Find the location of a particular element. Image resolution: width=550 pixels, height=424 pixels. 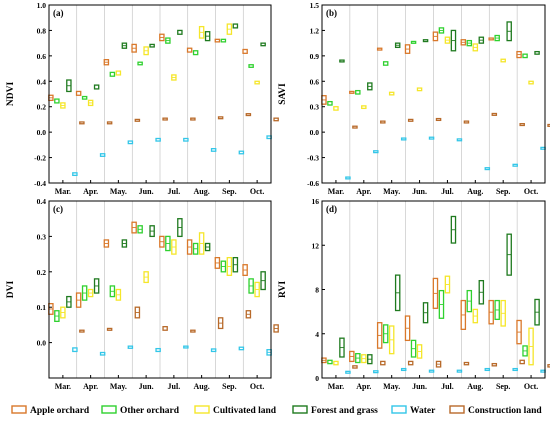

y-tick-label: -0.2 is located at coordinates (40, 158).